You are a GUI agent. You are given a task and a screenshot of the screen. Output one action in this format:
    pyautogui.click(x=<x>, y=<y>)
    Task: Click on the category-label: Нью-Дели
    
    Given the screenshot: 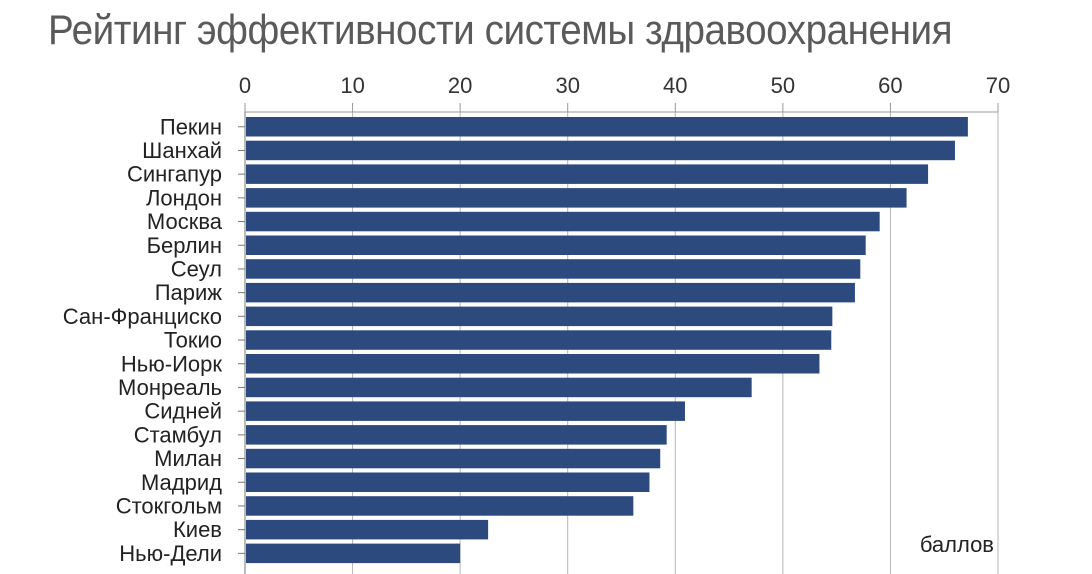 What is the action you would take?
    pyautogui.click(x=170, y=553)
    